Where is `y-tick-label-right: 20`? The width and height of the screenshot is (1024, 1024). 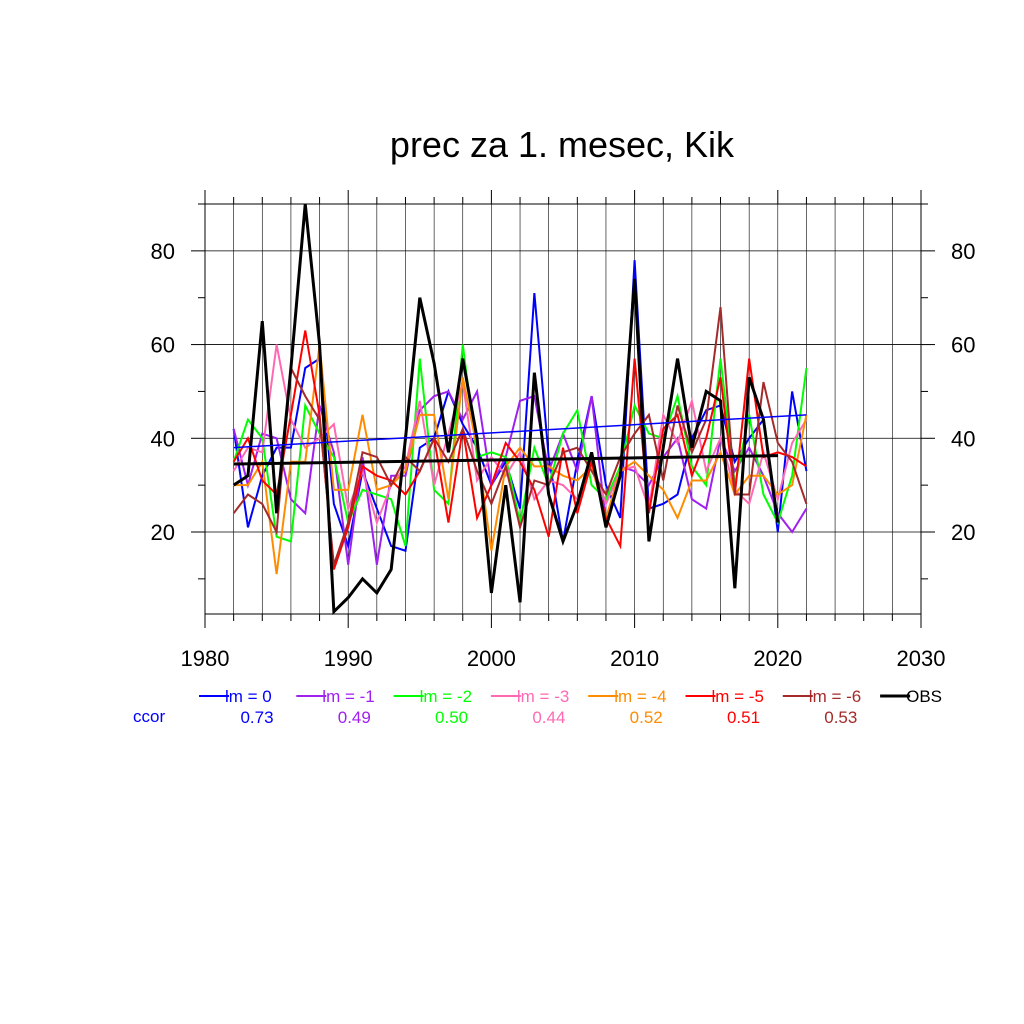 y-tick-label-right: 20 is located at coordinates (963, 532).